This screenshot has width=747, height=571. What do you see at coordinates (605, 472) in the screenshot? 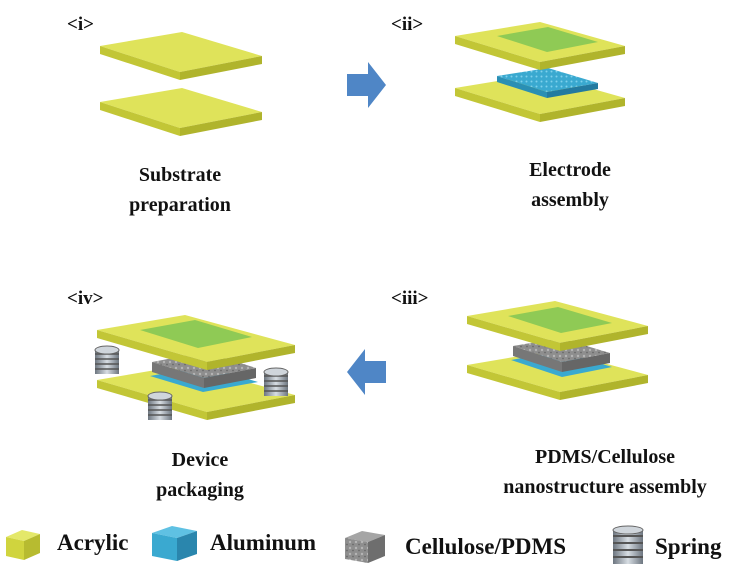
I see `caption-step-iii: PDMS/Cellulose nanostructure assembly` at bounding box center [605, 472].